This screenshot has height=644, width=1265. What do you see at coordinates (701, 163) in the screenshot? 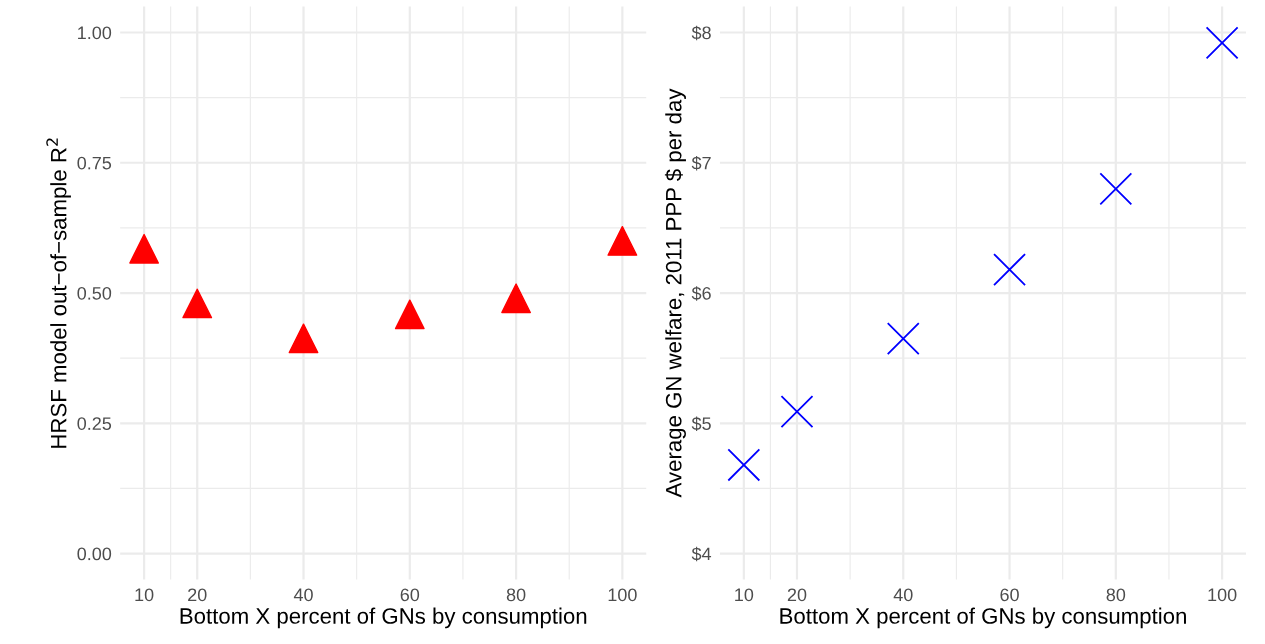
I see `y-tick-label: $7` at bounding box center [701, 163].